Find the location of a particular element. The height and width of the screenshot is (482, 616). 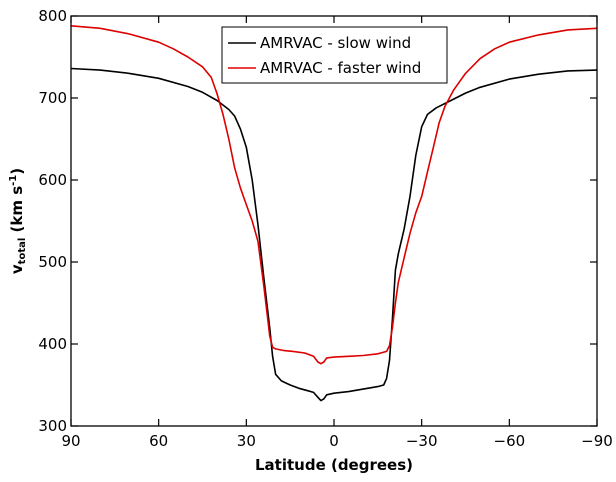

x-tick-label: −60 is located at coordinates (510, 441).